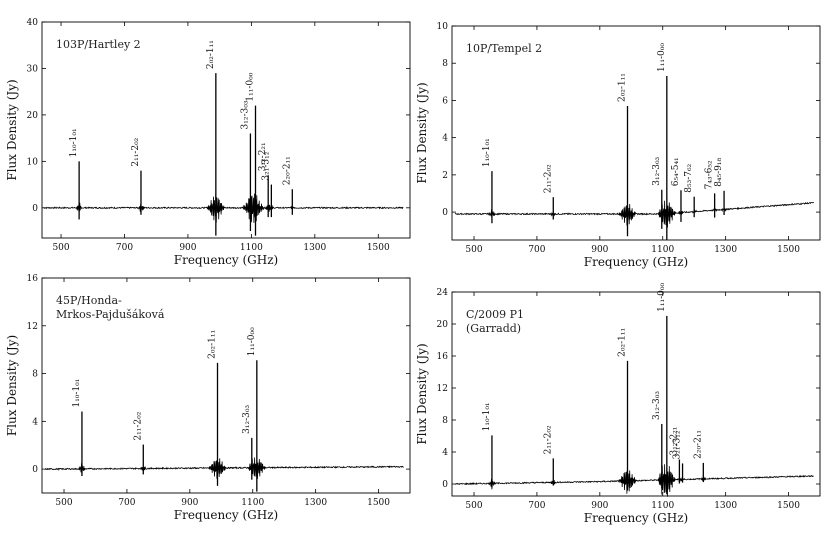 The width and height of the screenshot is (830, 545). I want to click on y-tick-label: 6, so click(445, 101).